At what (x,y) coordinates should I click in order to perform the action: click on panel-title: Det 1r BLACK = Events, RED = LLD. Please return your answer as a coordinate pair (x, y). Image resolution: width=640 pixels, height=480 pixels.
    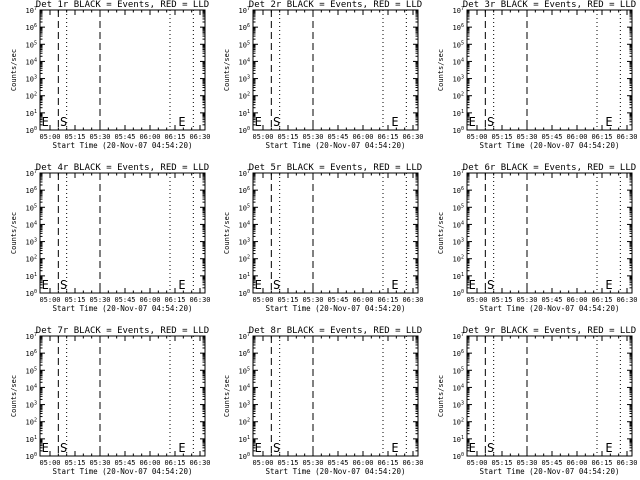
    Looking at the image, I should click on (122, 5).